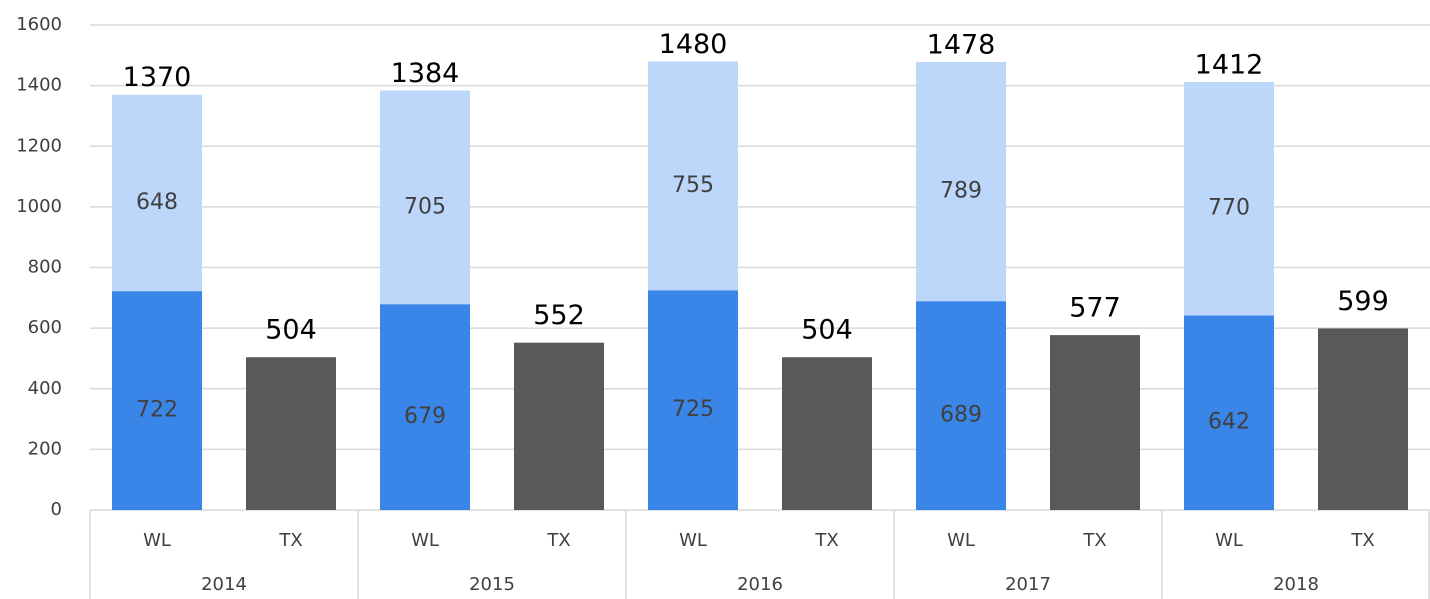 This screenshot has height=599, width=1430. What do you see at coordinates (39, 206) in the screenshot?
I see `y-tick-label: 1000` at bounding box center [39, 206].